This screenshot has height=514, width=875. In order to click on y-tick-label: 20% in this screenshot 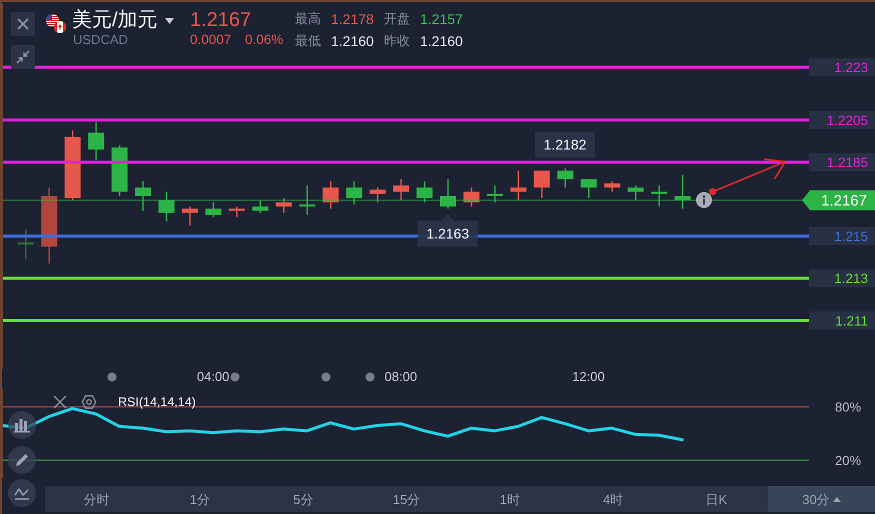, I will do `click(848, 460)`.